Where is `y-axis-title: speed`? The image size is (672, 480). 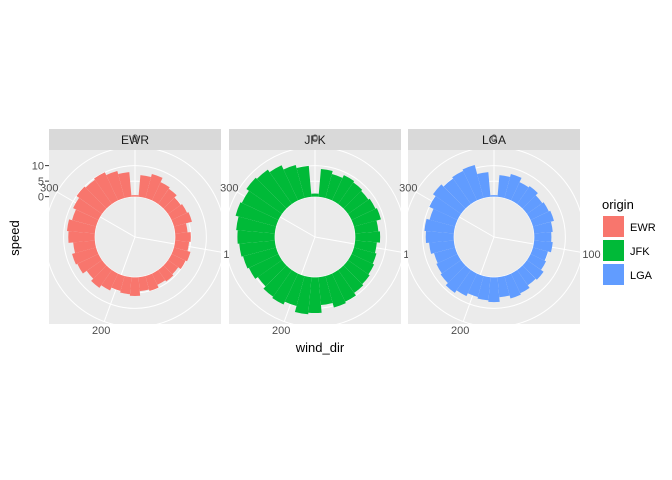
y-axis-title: speed is located at coordinates (14, 237).